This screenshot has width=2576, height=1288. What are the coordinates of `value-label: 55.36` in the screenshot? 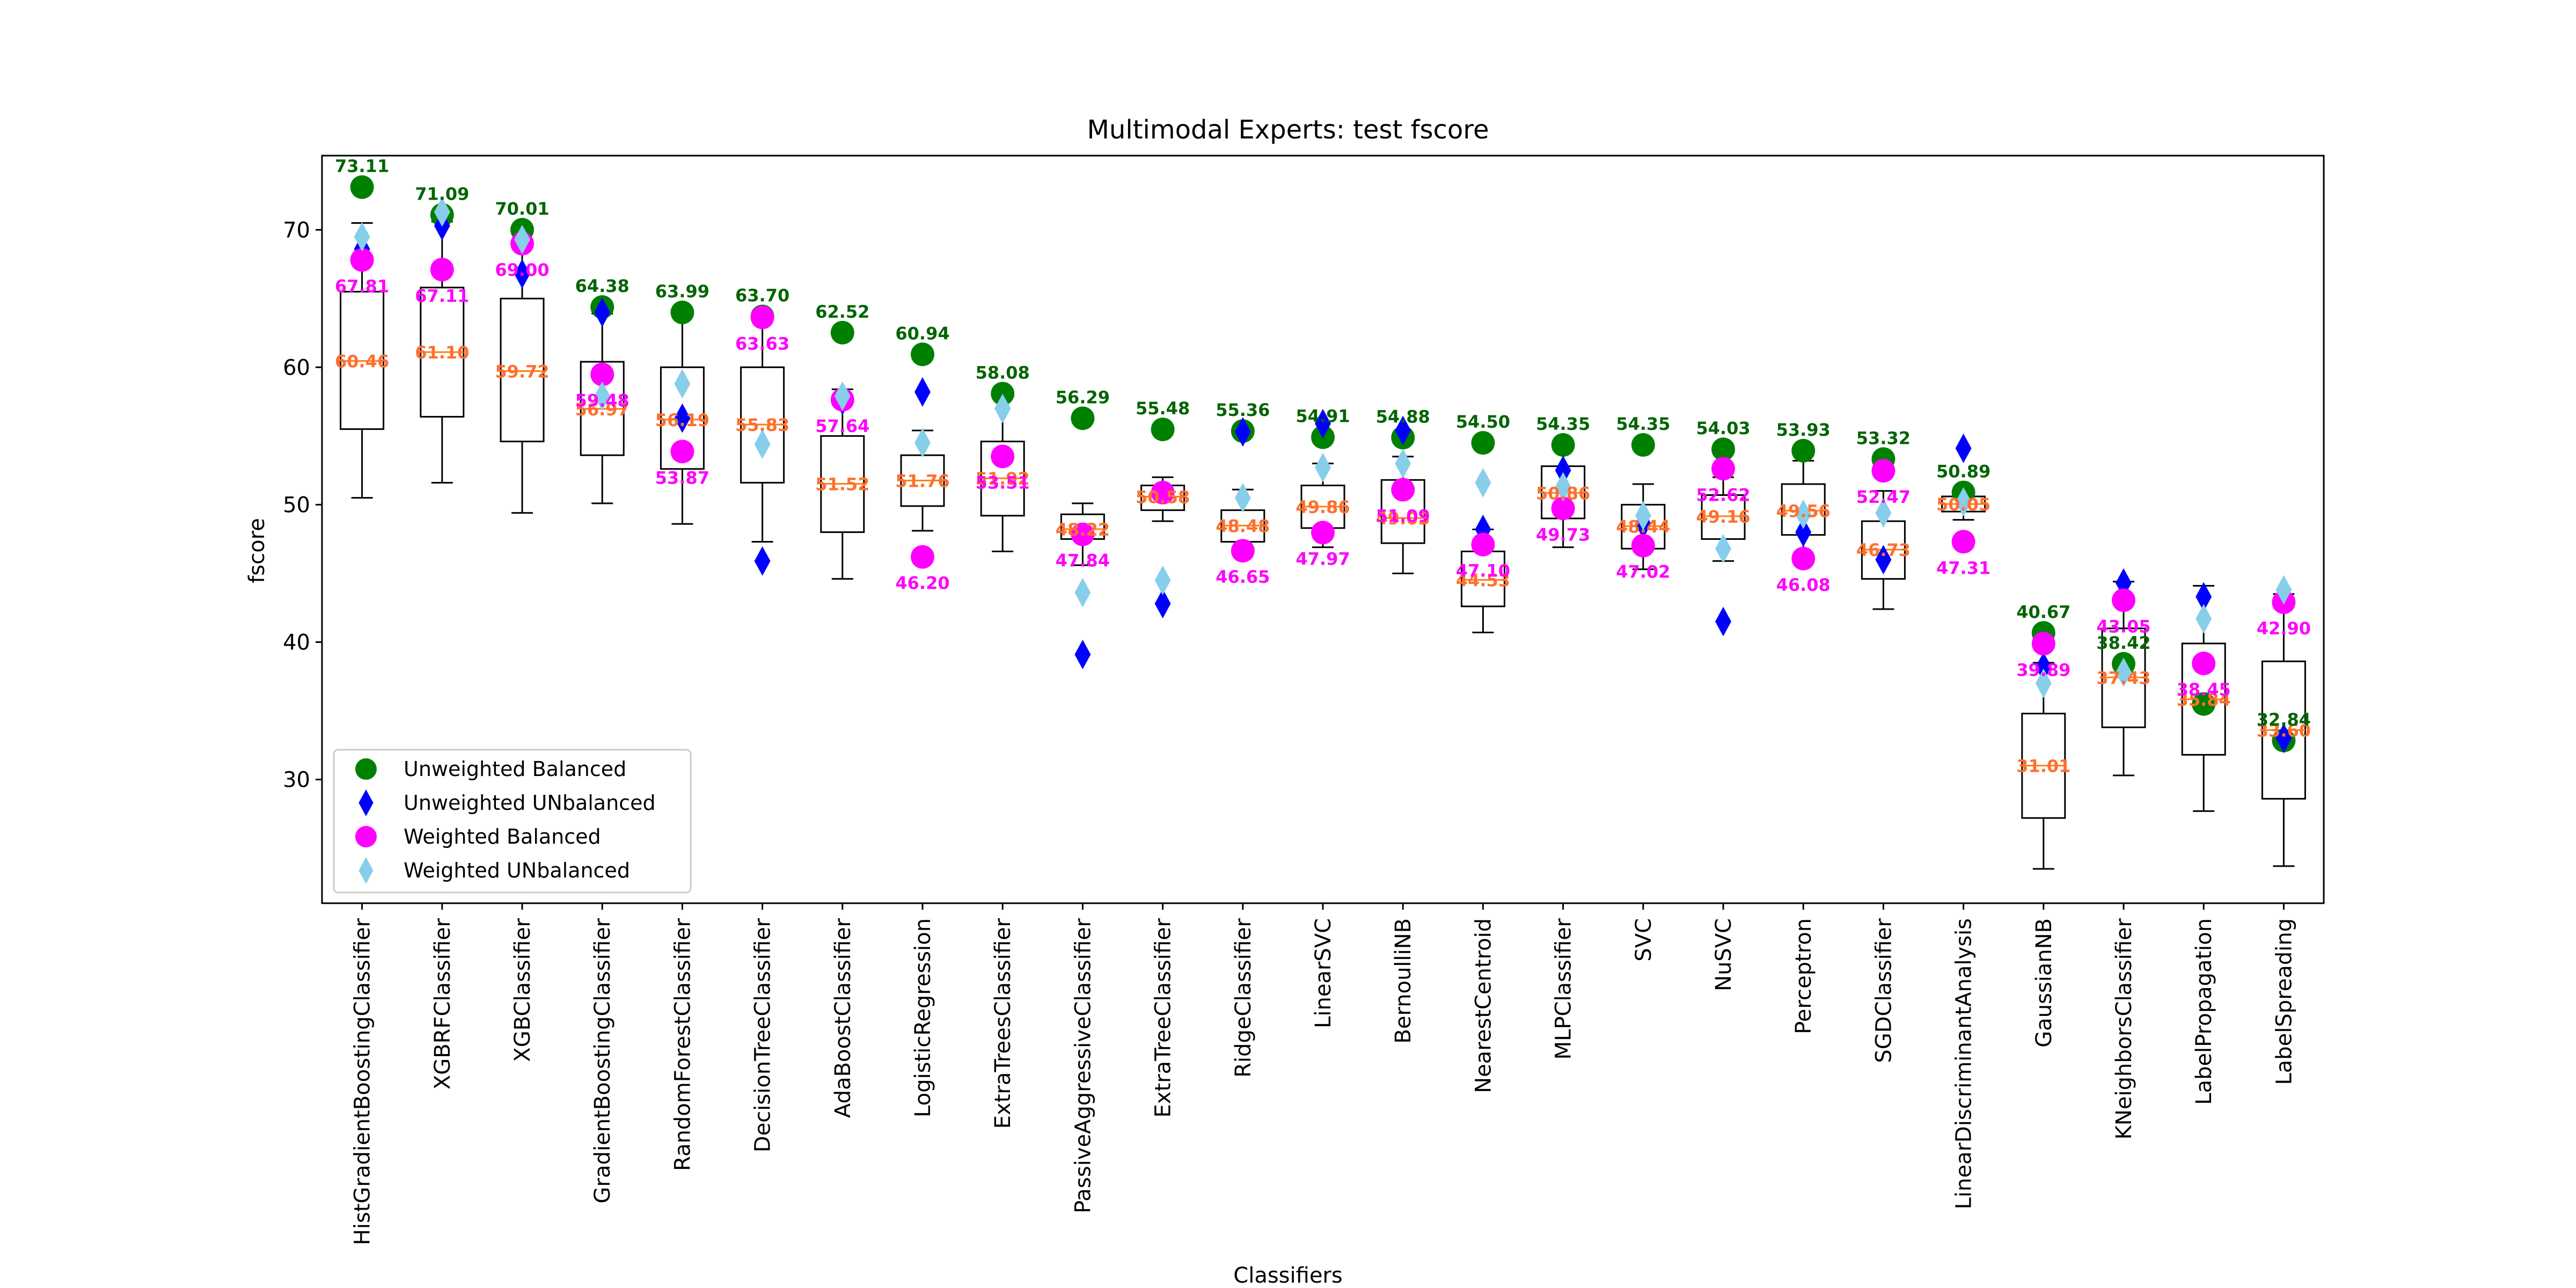 It's located at (1243, 410).